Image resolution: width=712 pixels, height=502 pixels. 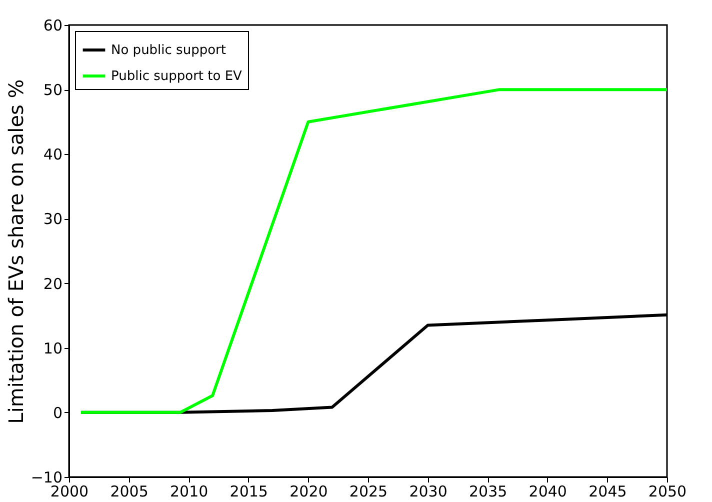 I want to click on y-tick-label: 10, so click(x=52, y=348).